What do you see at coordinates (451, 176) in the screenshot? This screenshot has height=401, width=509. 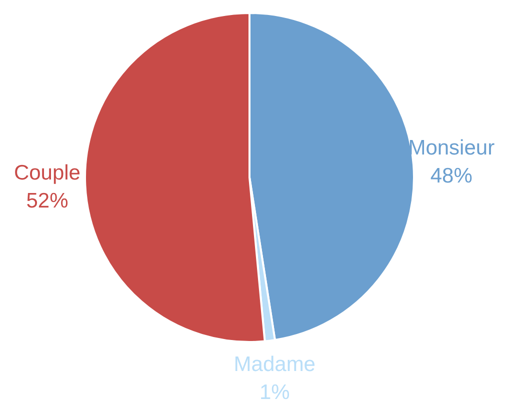 I see `data-label: 48%` at bounding box center [451, 176].